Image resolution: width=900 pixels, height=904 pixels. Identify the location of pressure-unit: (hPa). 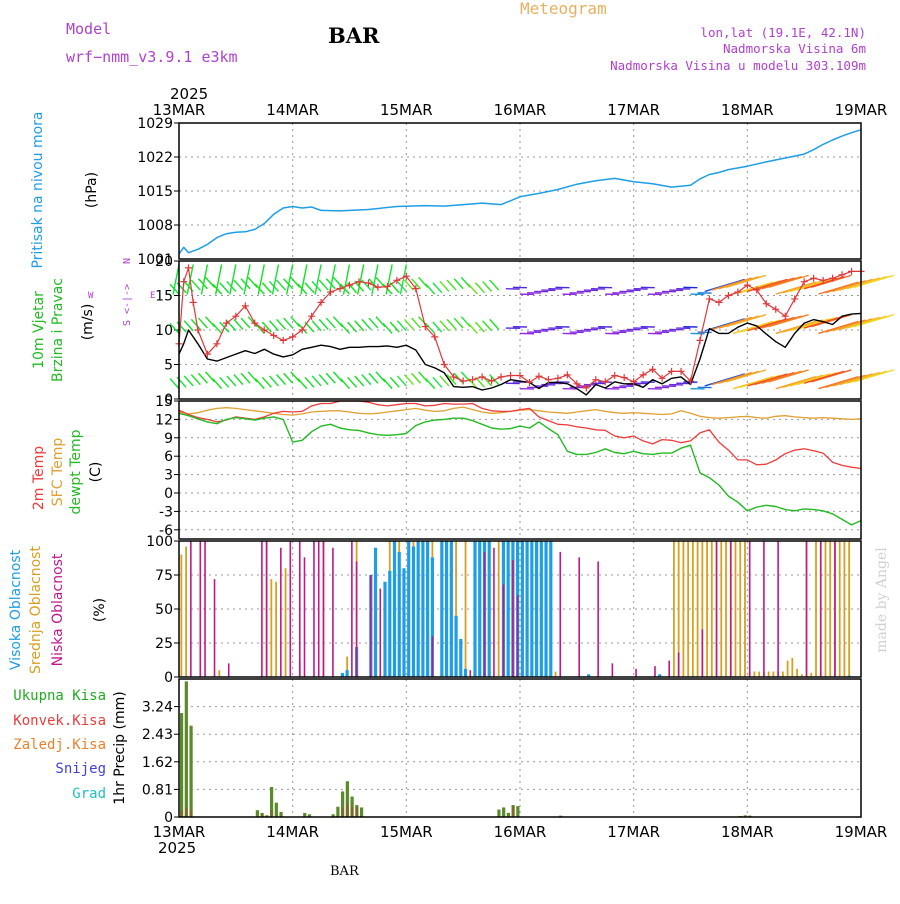
(92, 190).